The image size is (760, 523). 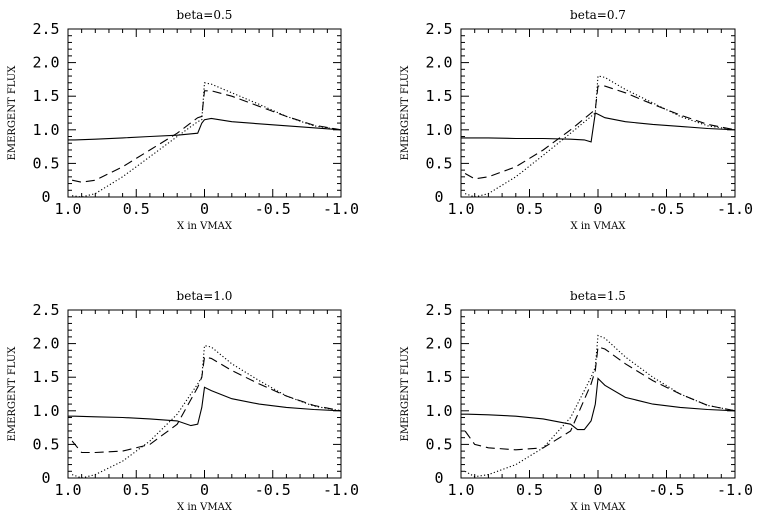 I want to click on chart-title: beta=0.7, so click(x=598, y=15).